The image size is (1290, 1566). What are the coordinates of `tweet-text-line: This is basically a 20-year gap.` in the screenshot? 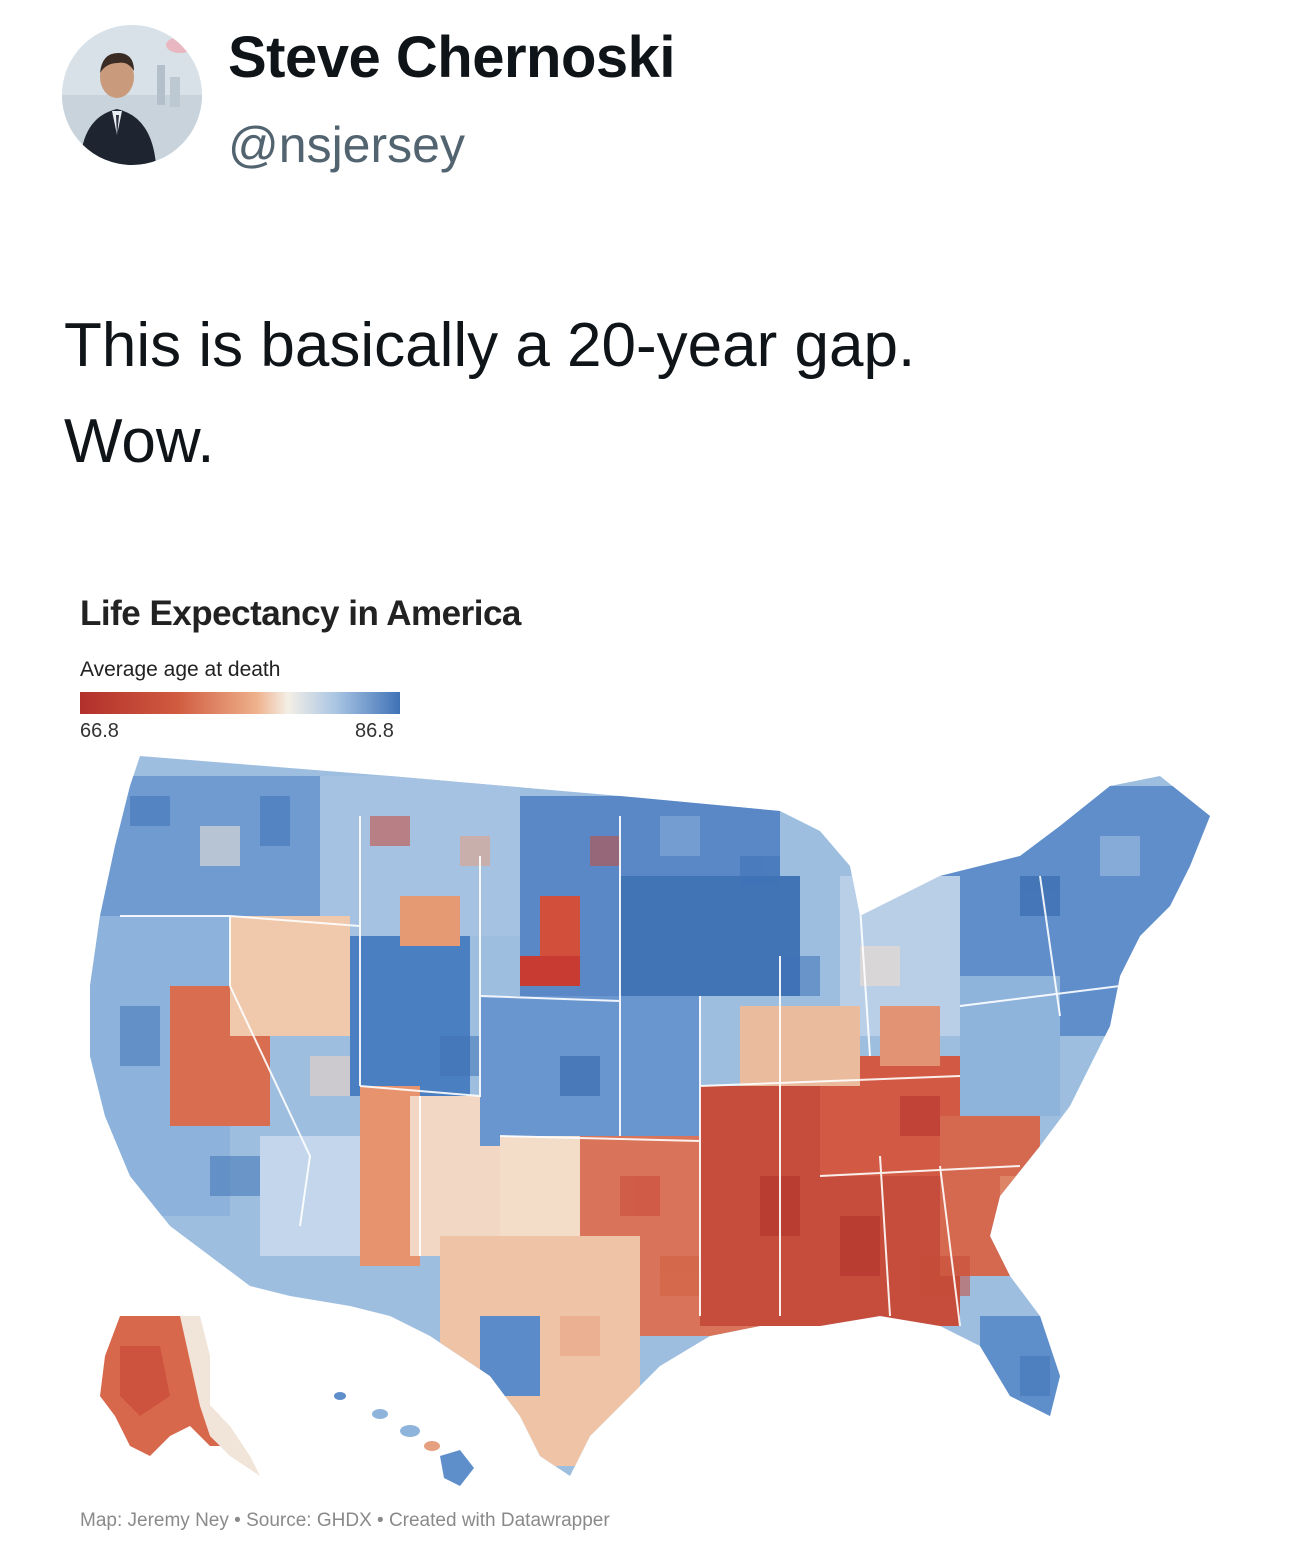 It's located at (490, 345).